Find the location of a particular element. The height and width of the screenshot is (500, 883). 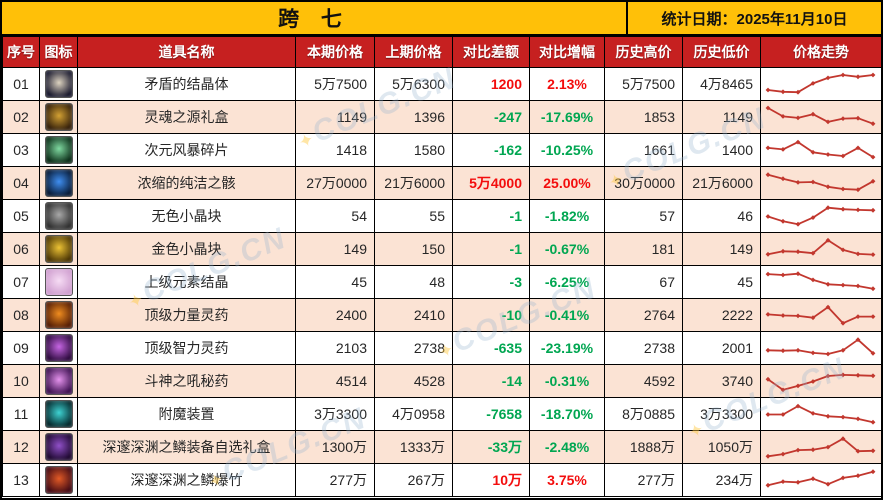

column-header-index: 序号 is located at coordinates (21, 52).